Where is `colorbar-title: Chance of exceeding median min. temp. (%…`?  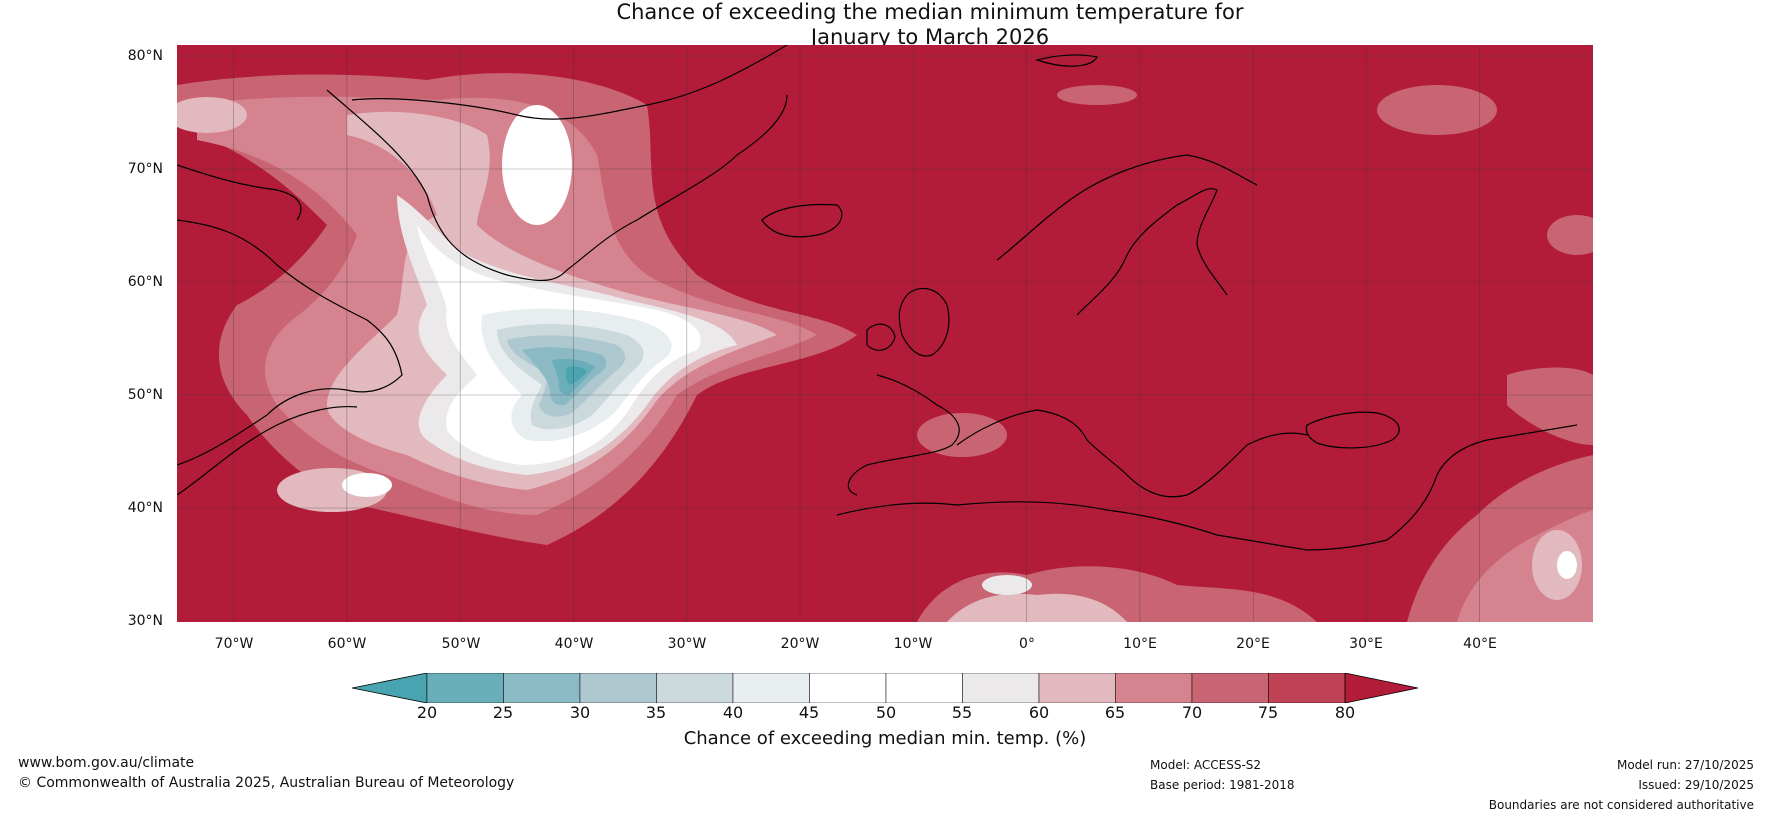 colorbar-title: Chance of exceeding median min. temp. (%… is located at coordinates (885, 738).